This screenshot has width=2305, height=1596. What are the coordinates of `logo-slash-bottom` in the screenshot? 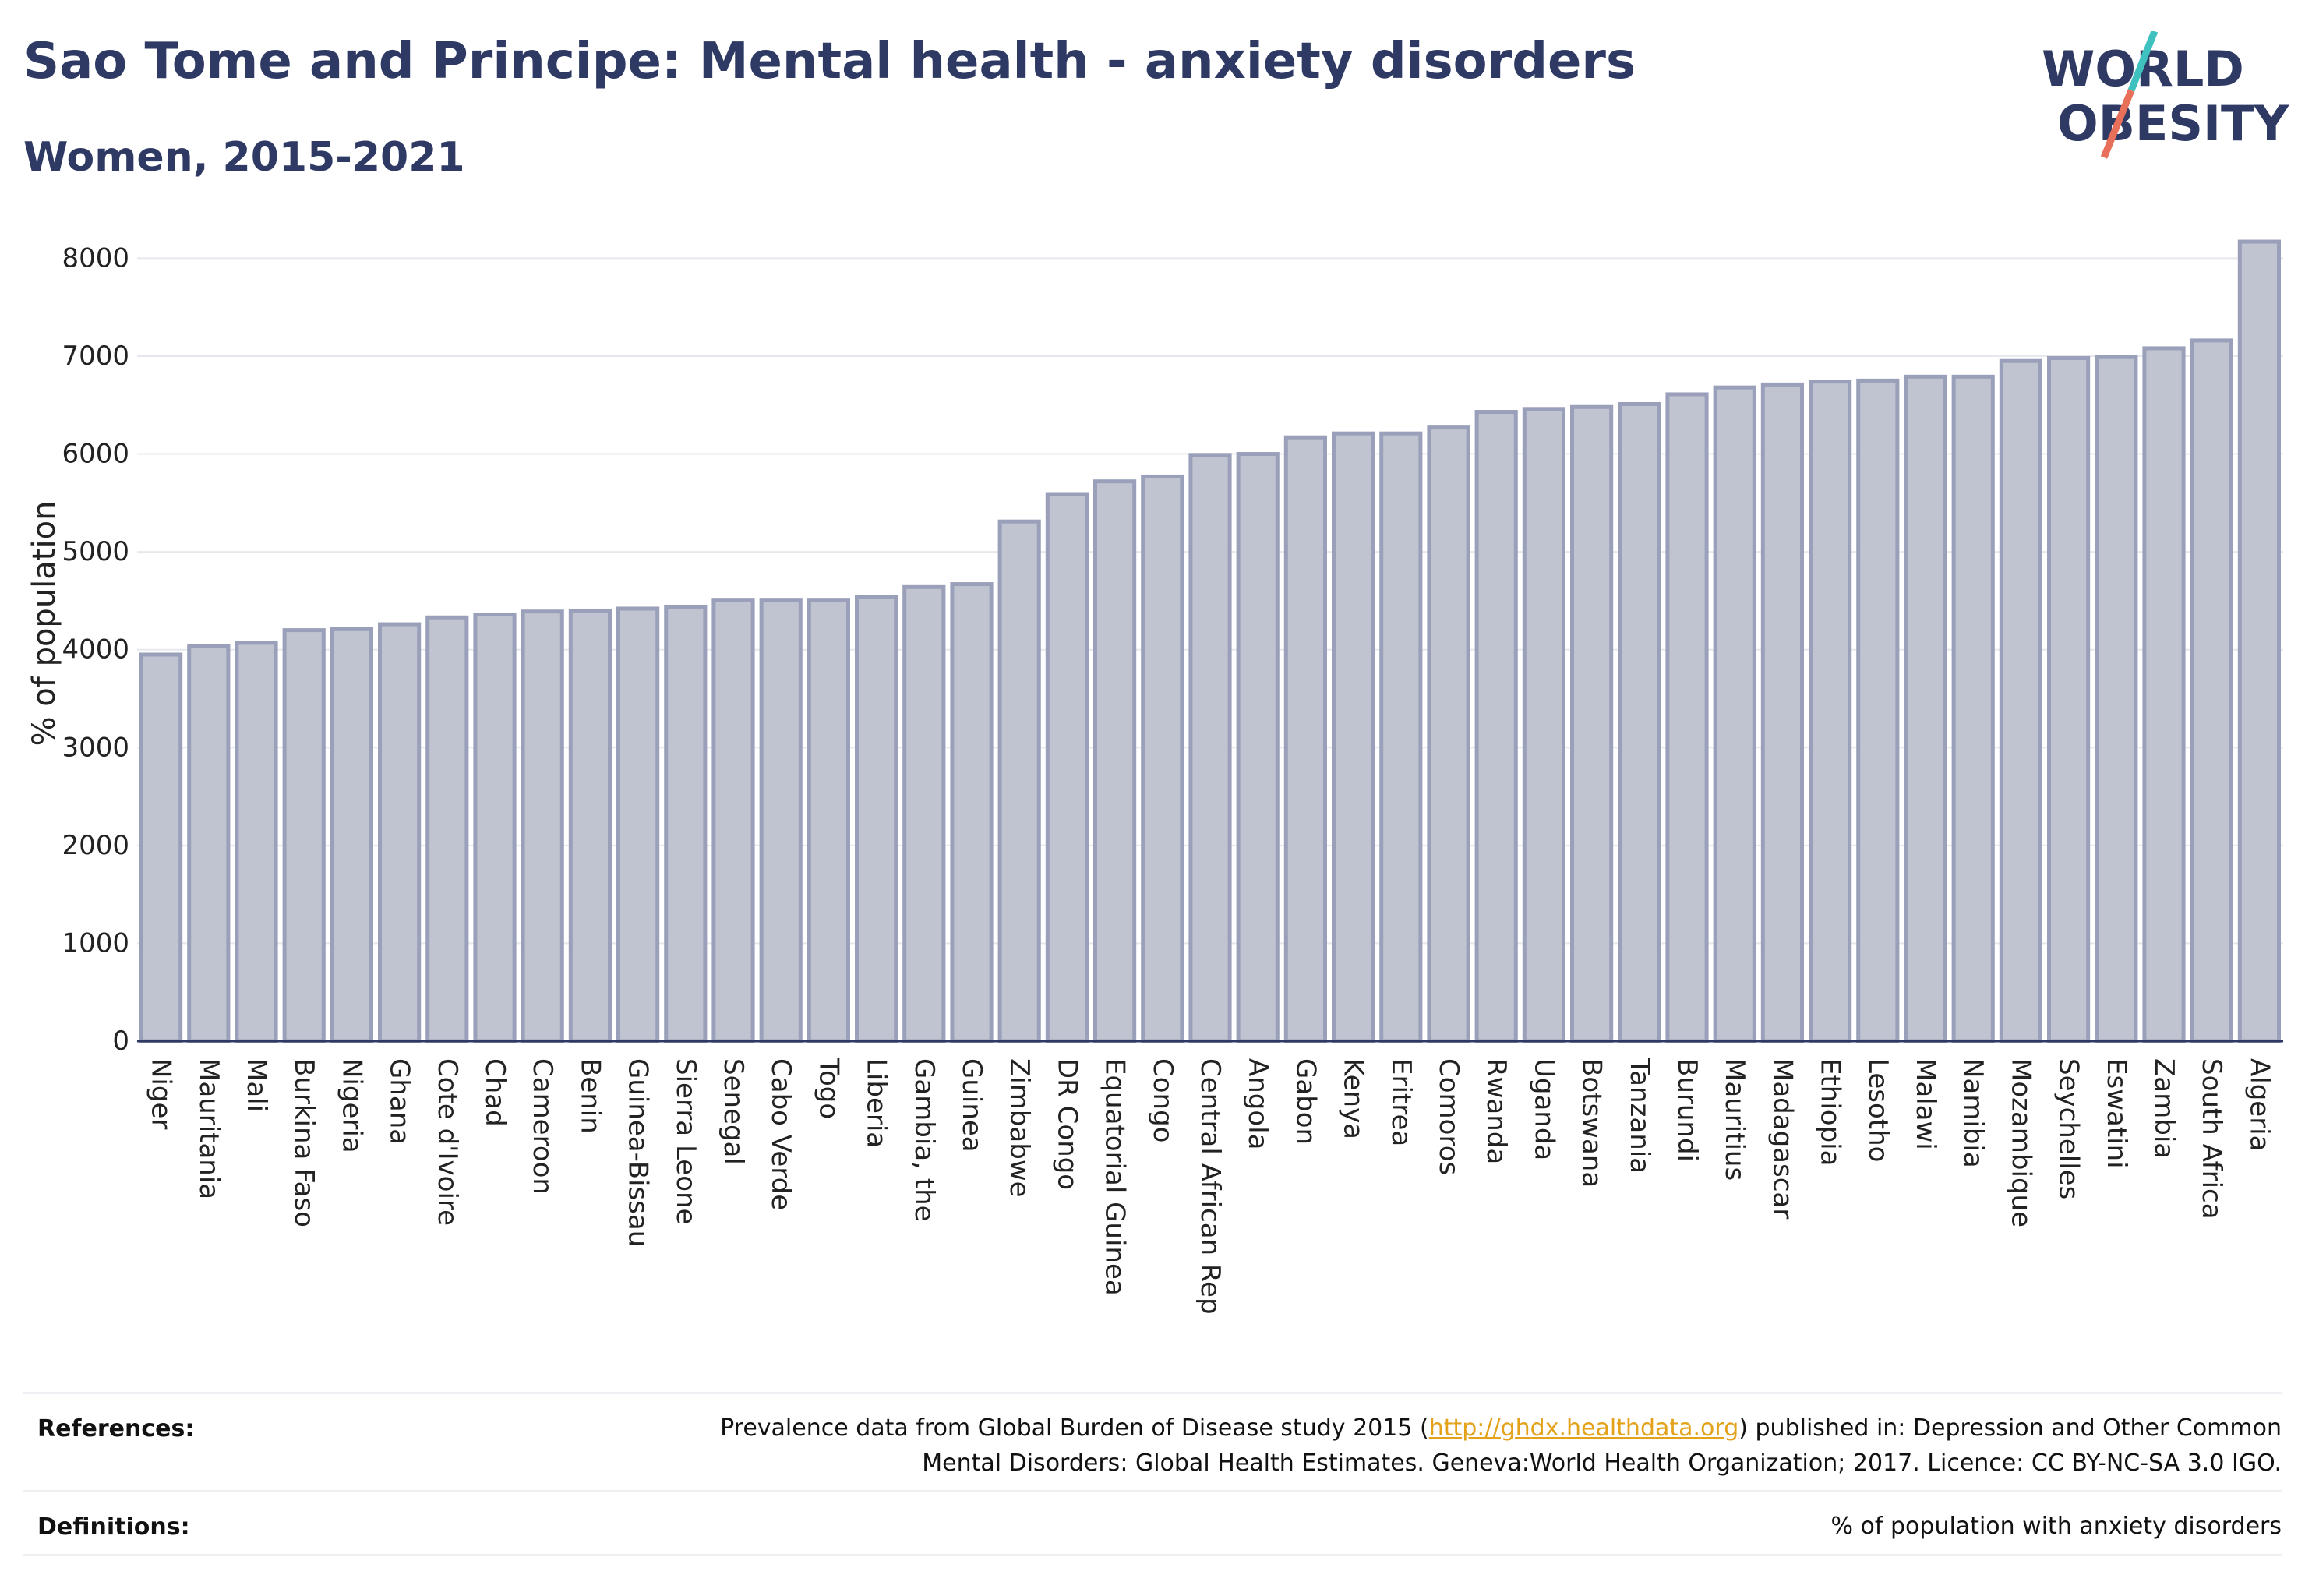 It's located at (2117, 124).